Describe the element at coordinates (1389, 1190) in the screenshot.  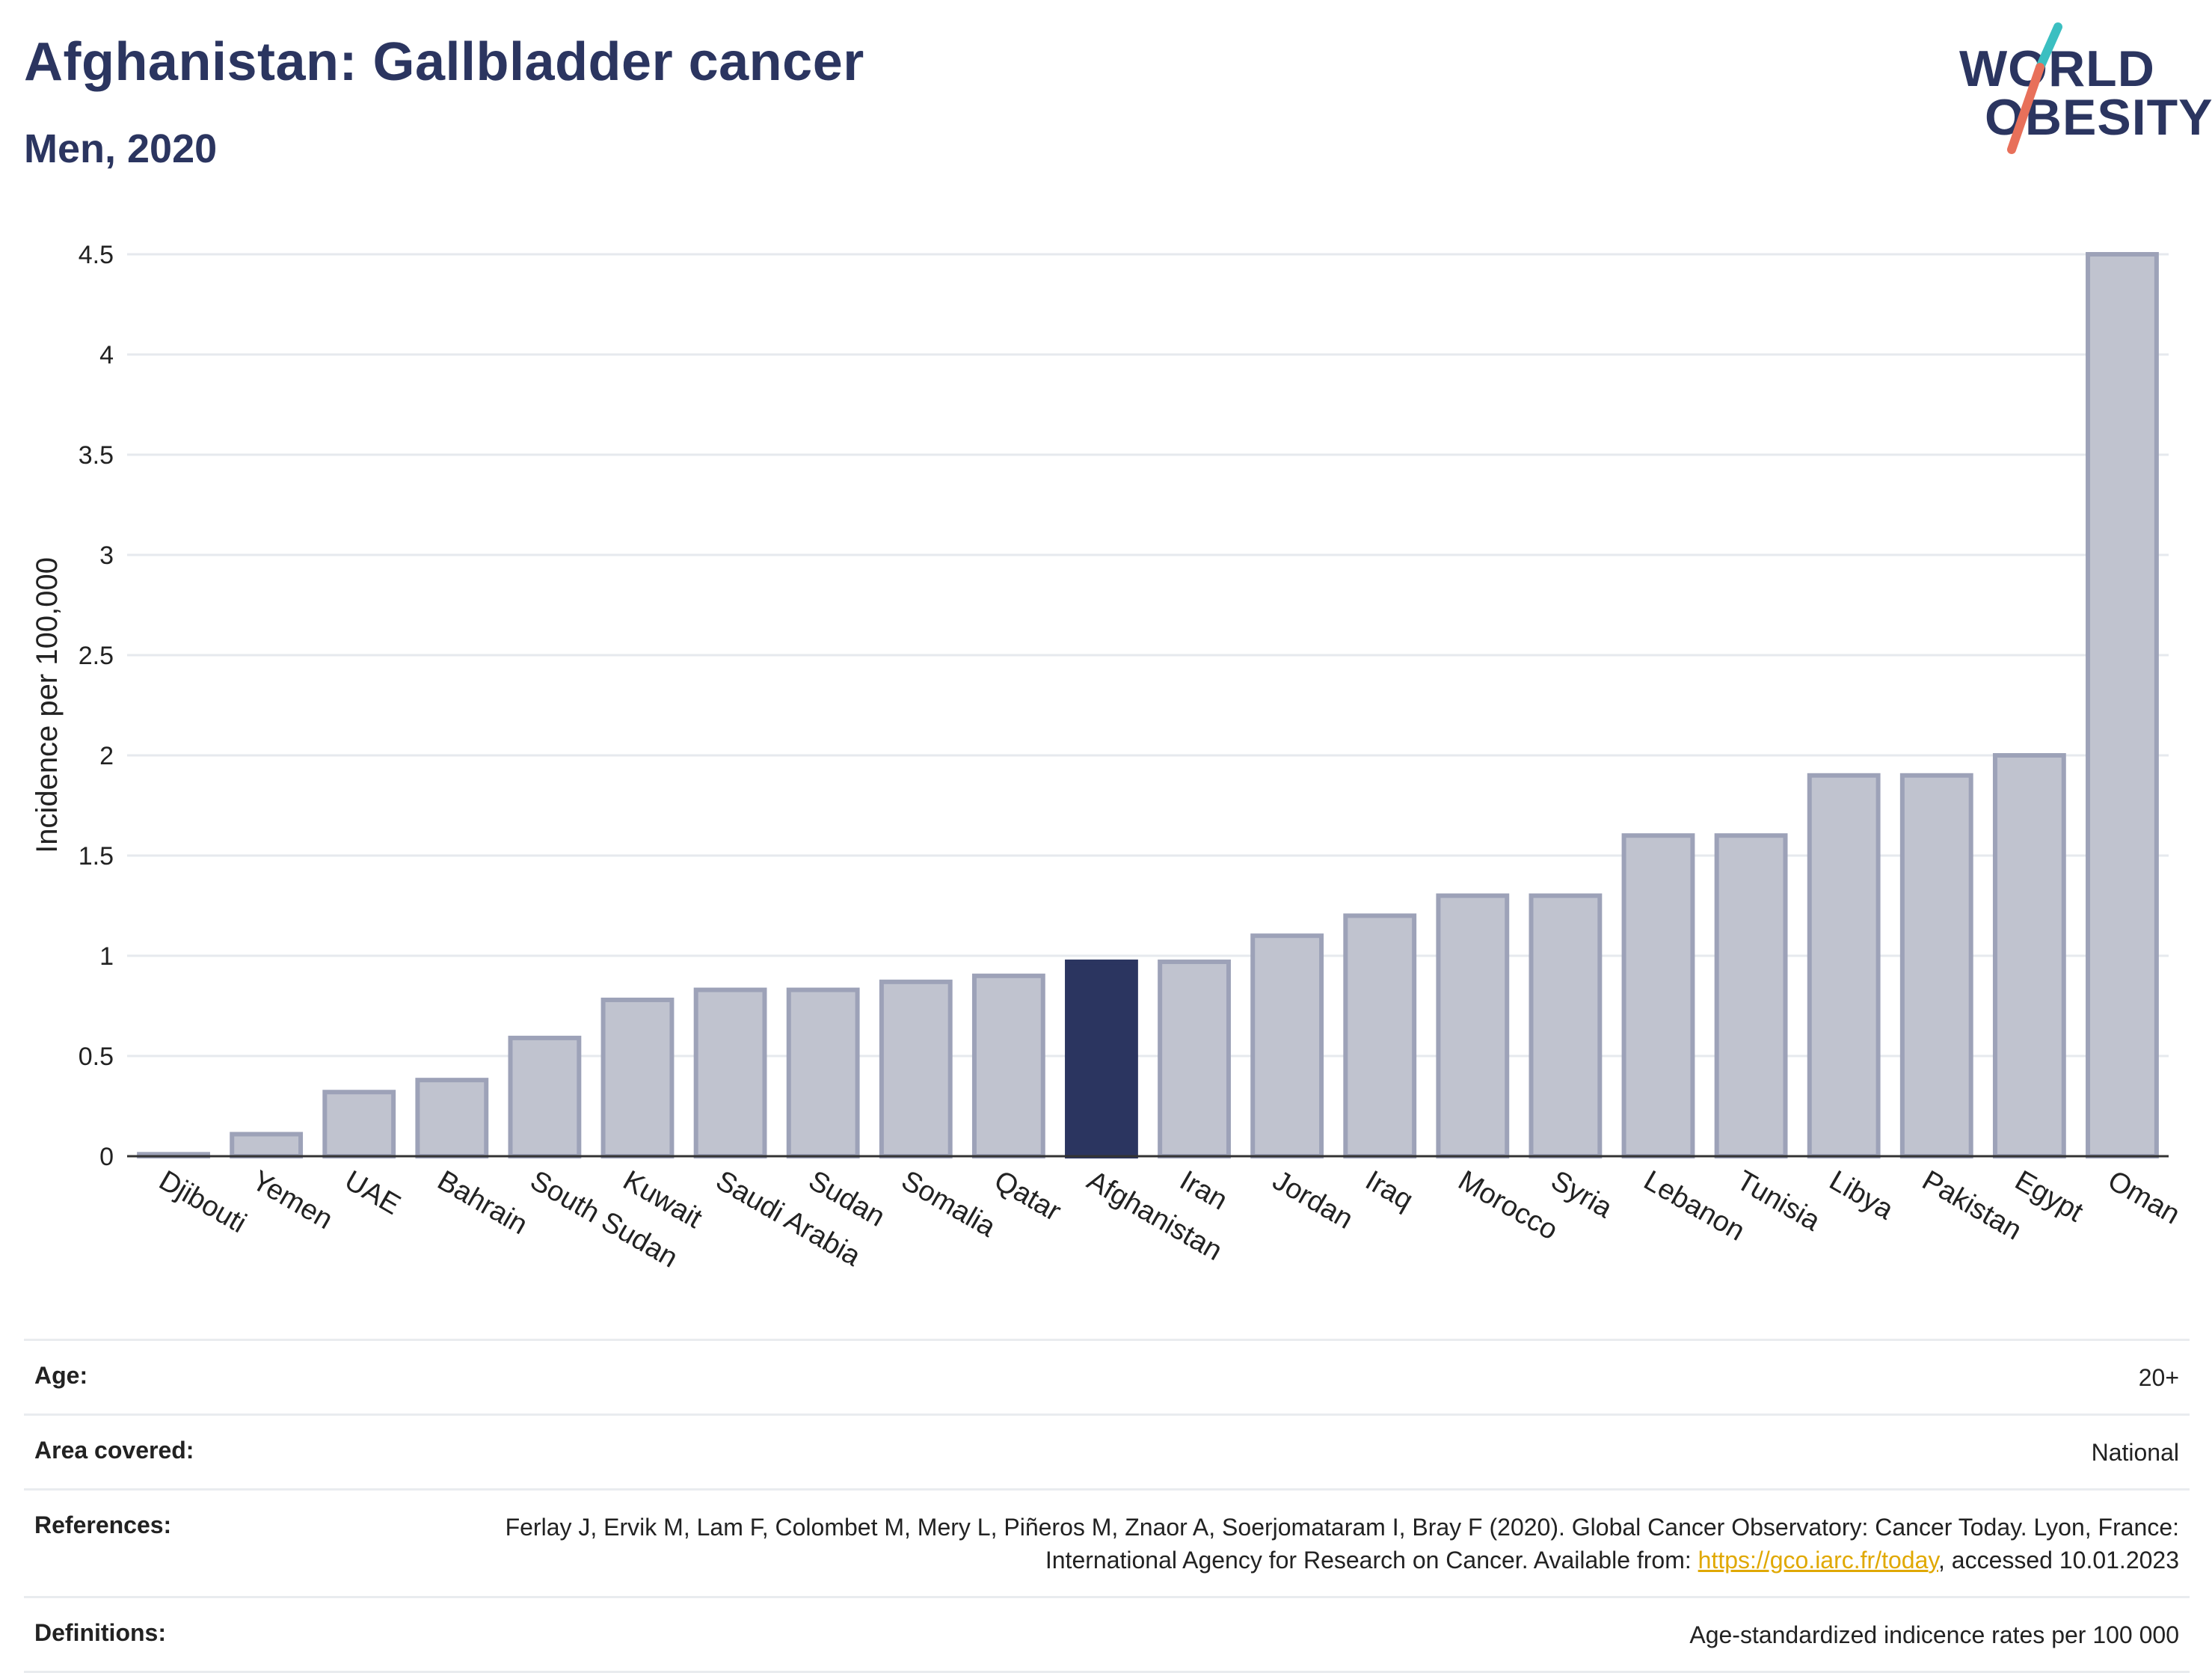
I see `x-tick-label: Iraq` at that location.